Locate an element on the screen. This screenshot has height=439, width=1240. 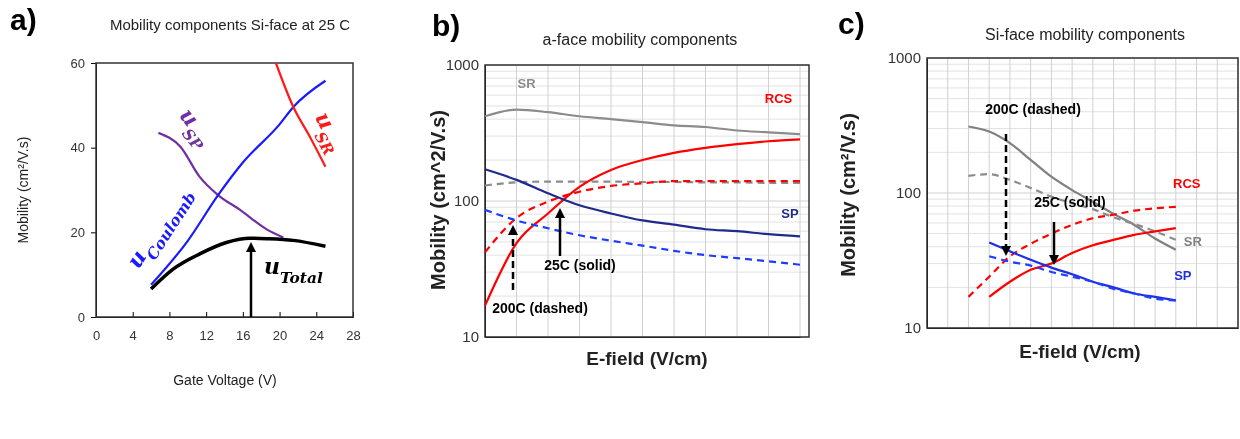
x-axis-title: Gate Voltage (V) is located at coordinates (225, 380).